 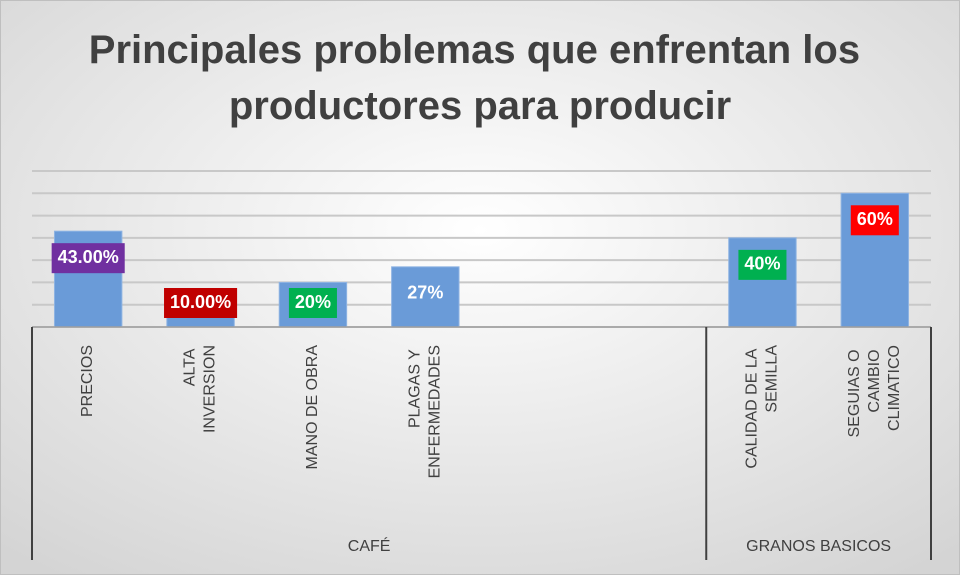 I want to click on data-label: 43.00%, so click(x=88, y=257).